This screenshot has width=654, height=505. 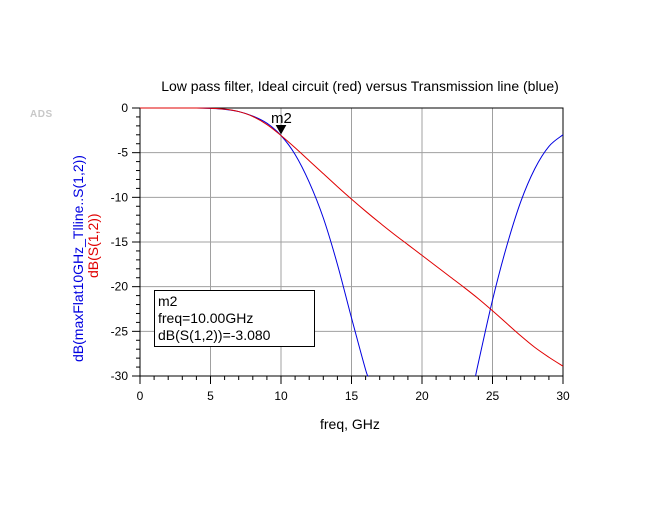 I want to click on y-tick-label: -25, so click(x=120, y=331).